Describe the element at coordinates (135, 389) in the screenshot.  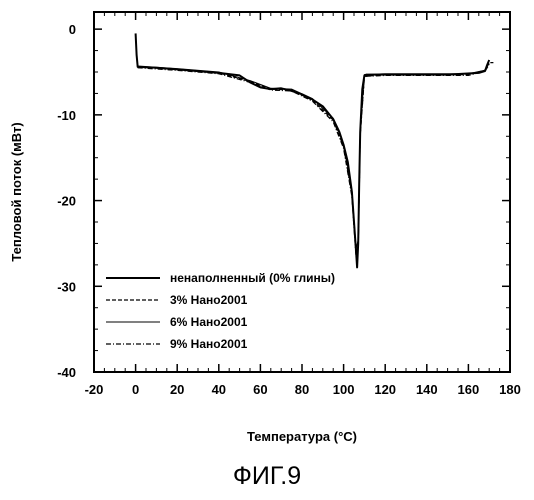
I see `x-tick-label: 0` at that location.